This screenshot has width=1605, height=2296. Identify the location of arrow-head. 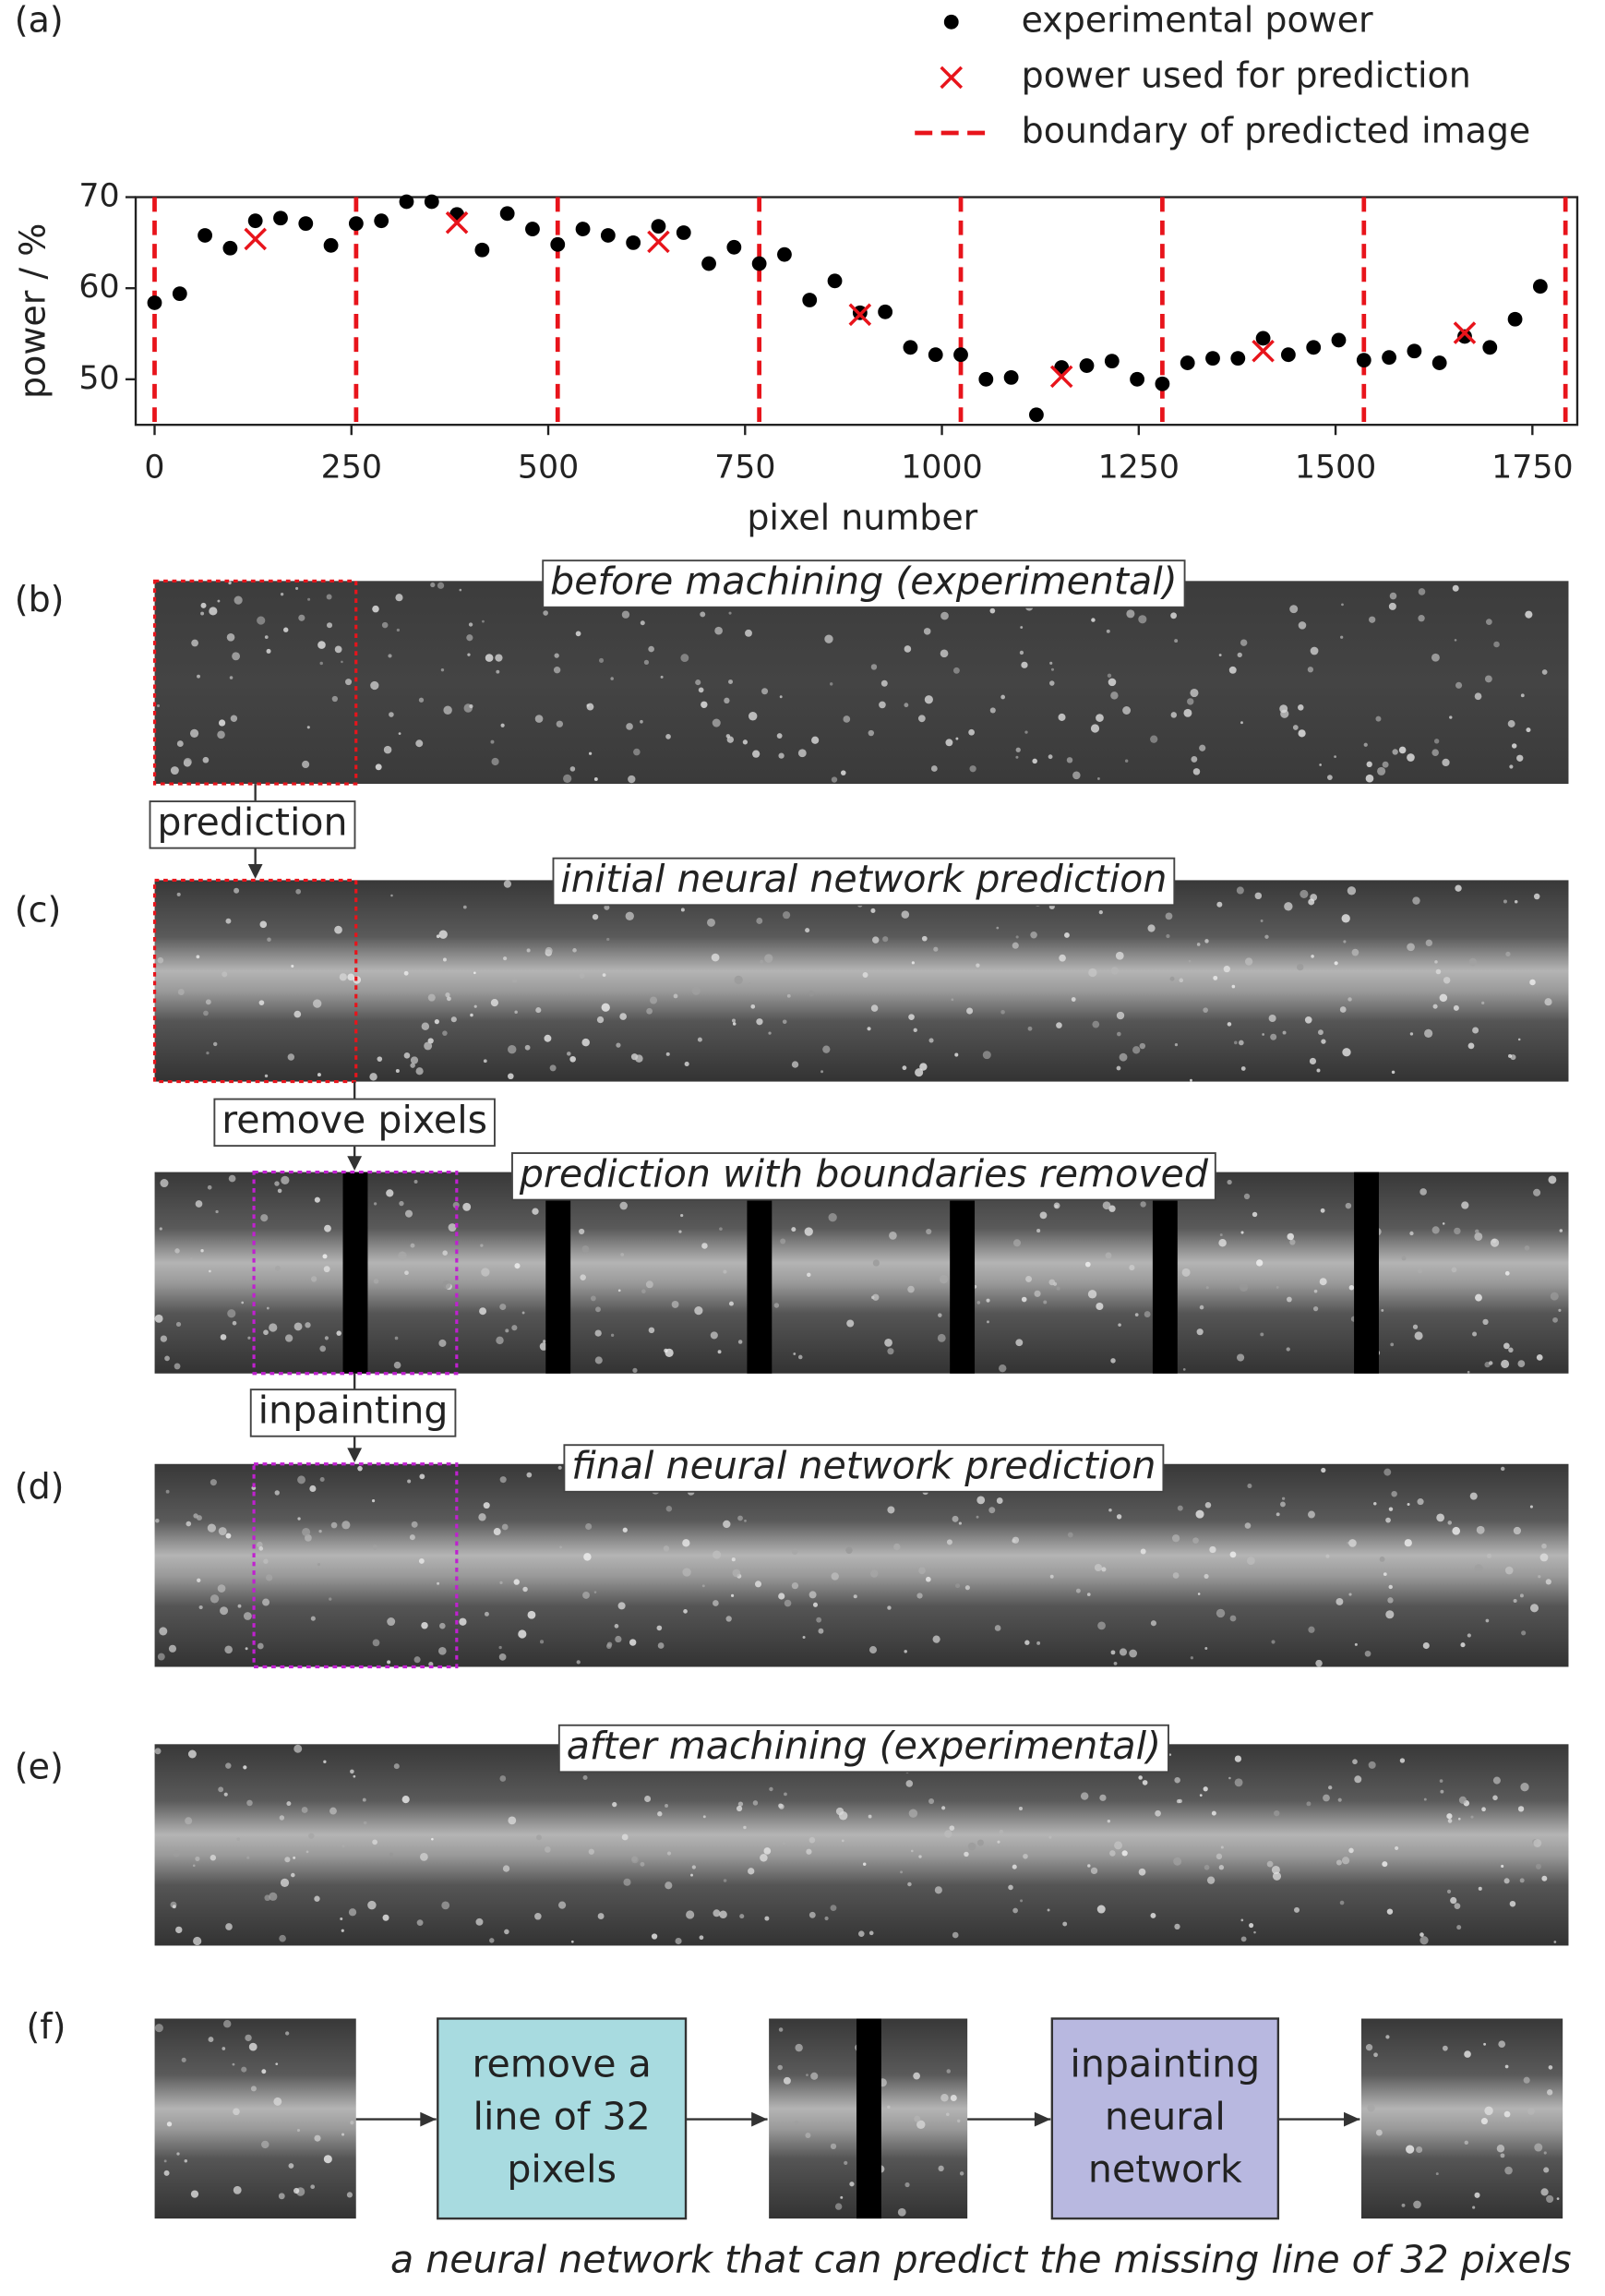
(759, 2119).